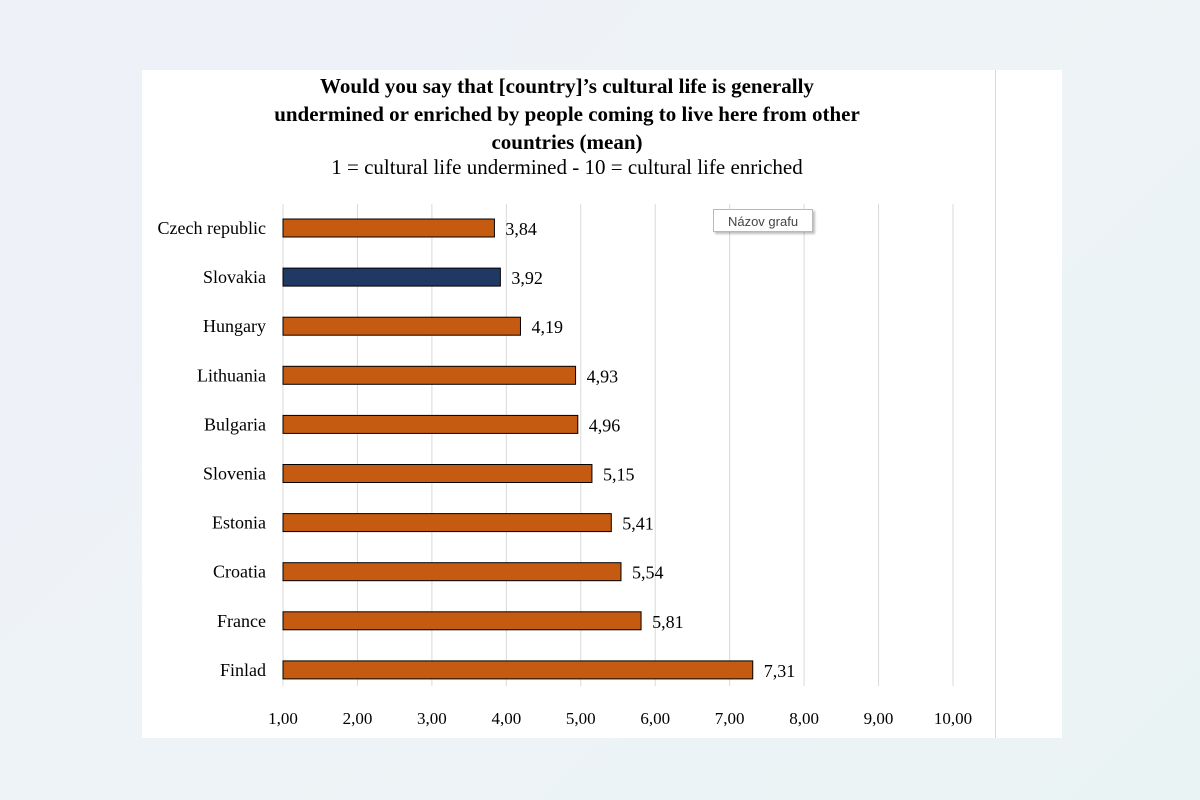 This screenshot has height=800, width=1200. I want to click on x-tick-label: 2,00, so click(358, 718).